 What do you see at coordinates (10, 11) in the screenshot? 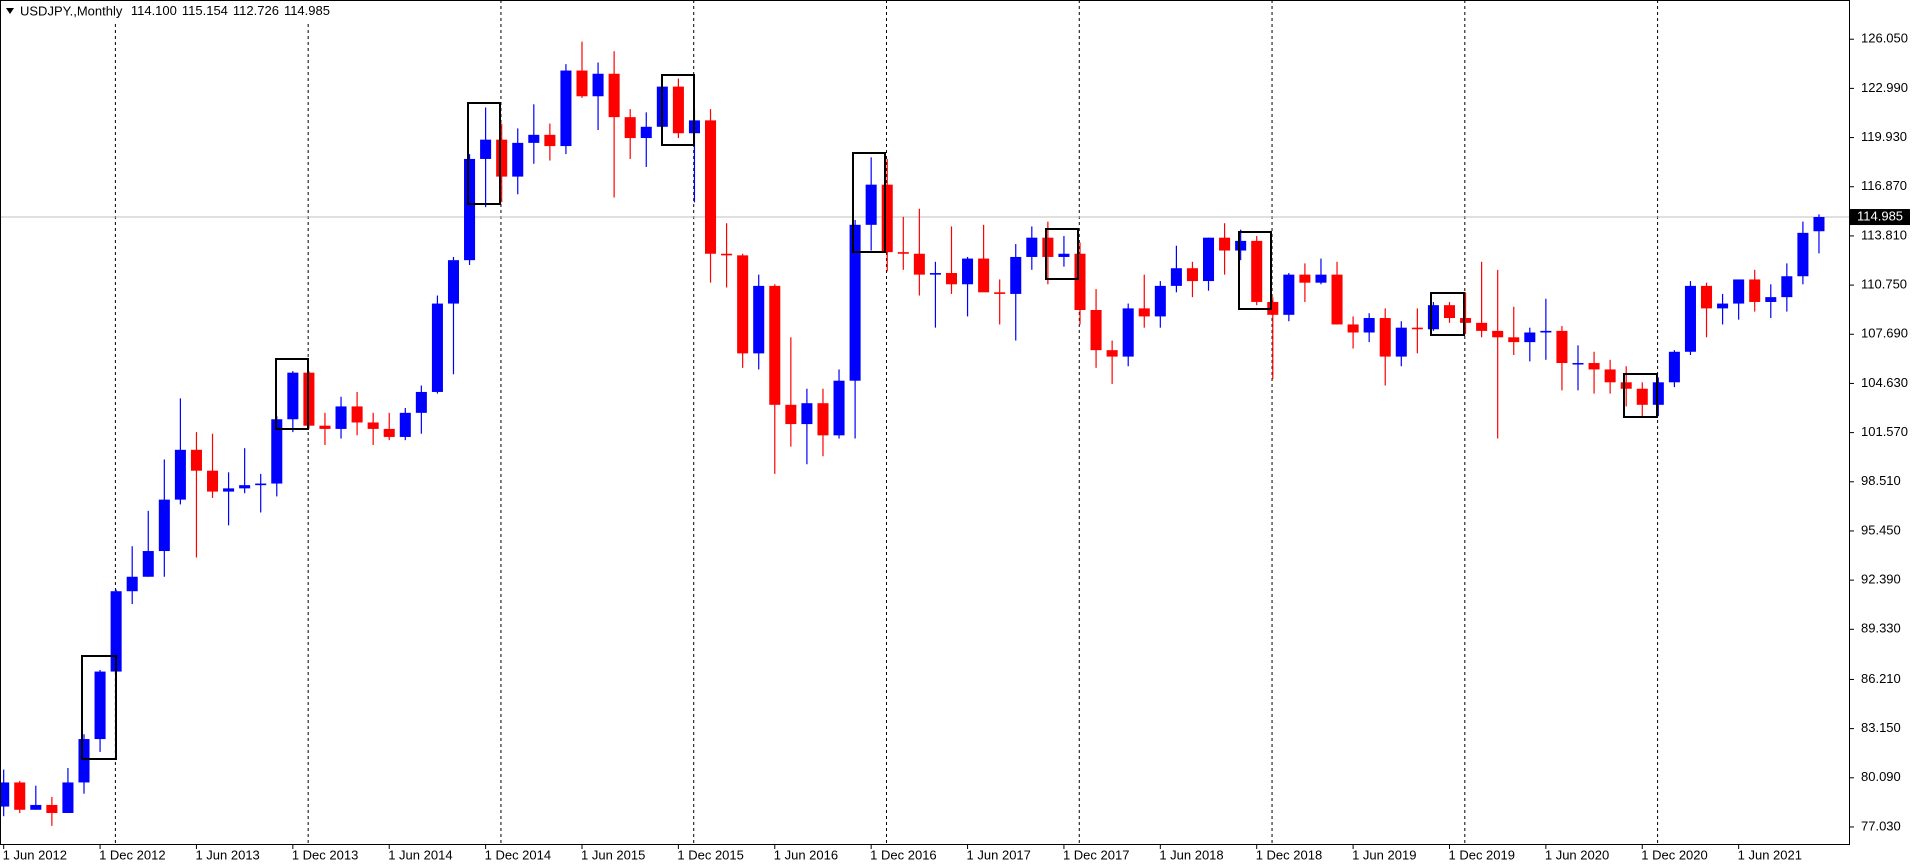
I see `menu-arrow` at bounding box center [10, 11].